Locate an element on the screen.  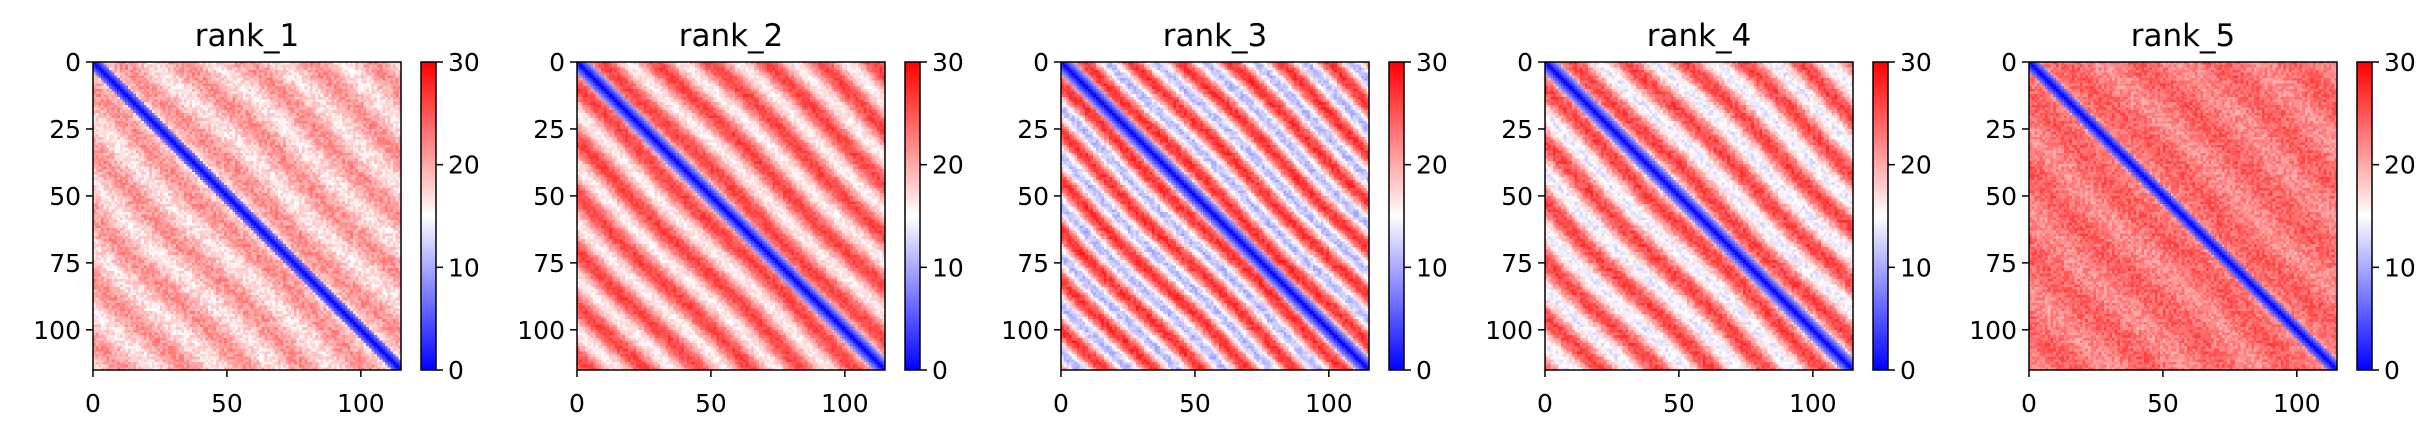
panel-title: rank_5 is located at coordinates (2183, 36).